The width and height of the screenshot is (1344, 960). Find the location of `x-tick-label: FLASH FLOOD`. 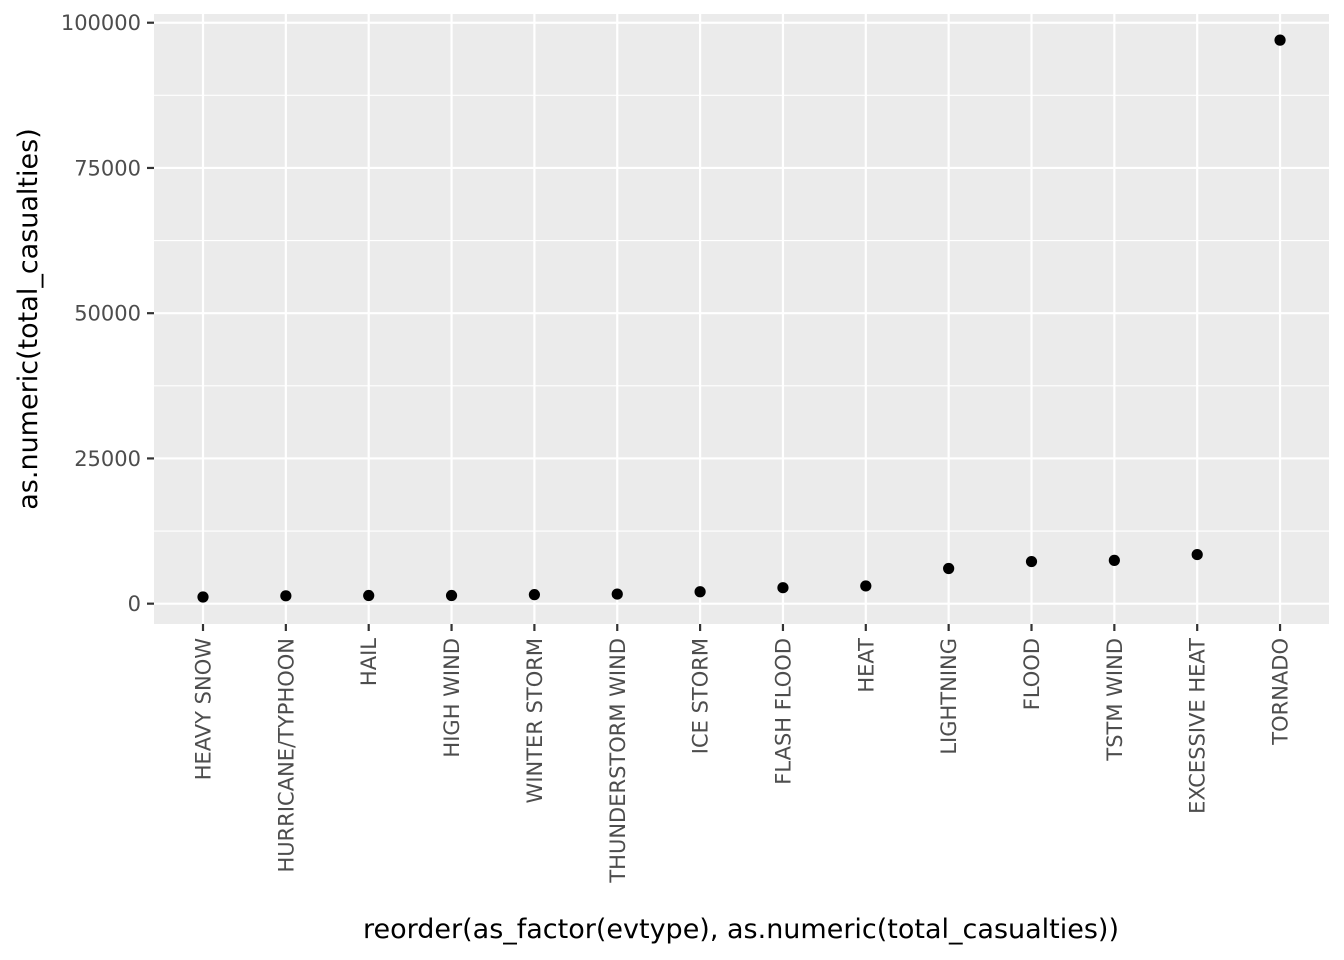

x-tick-label: FLASH FLOOD is located at coordinates (783, 711).